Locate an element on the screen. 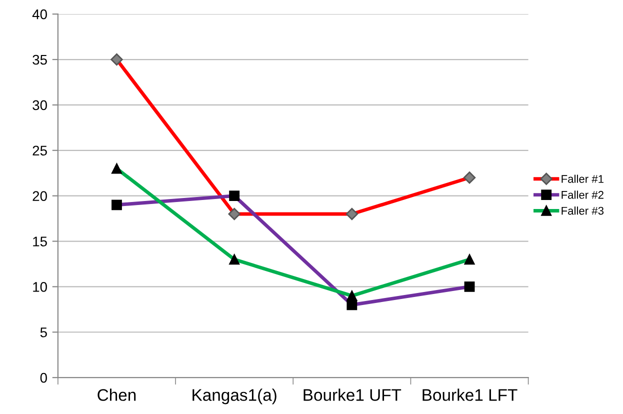 The image size is (623, 414). x-tick-label: Kangas1(a) is located at coordinates (234, 396).